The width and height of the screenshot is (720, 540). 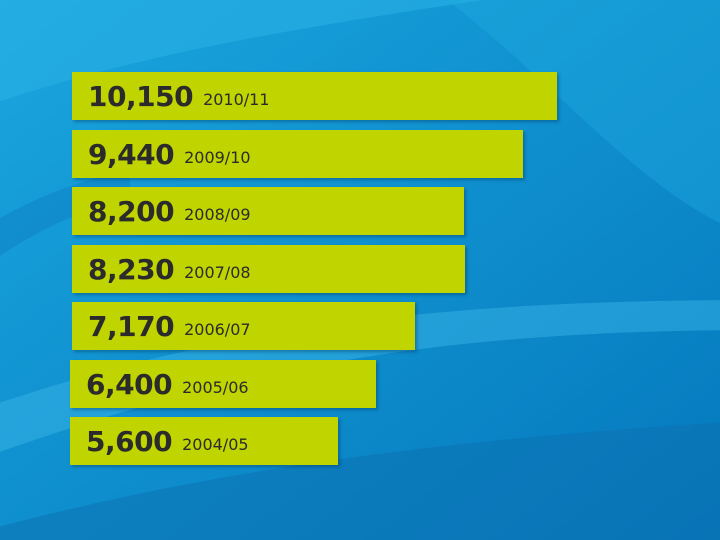 I want to click on bar-value-label: 8,200, so click(x=131, y=211).